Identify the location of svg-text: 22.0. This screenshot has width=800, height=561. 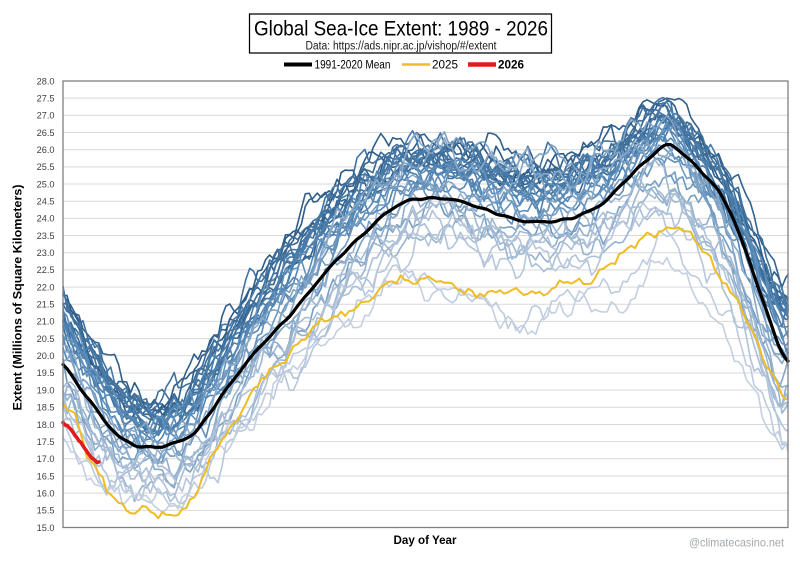
(46, 287).